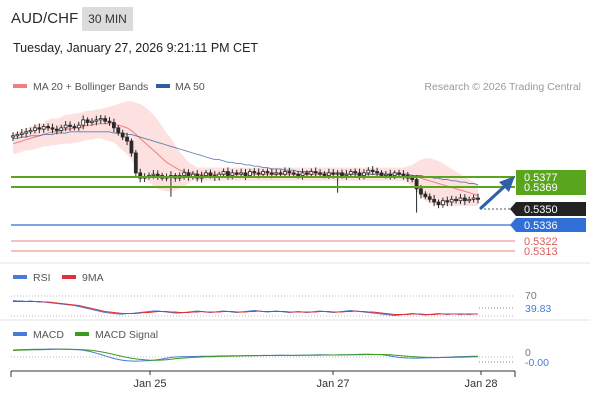  I want to click on ma50-legend-swatch, so click(163, 86).